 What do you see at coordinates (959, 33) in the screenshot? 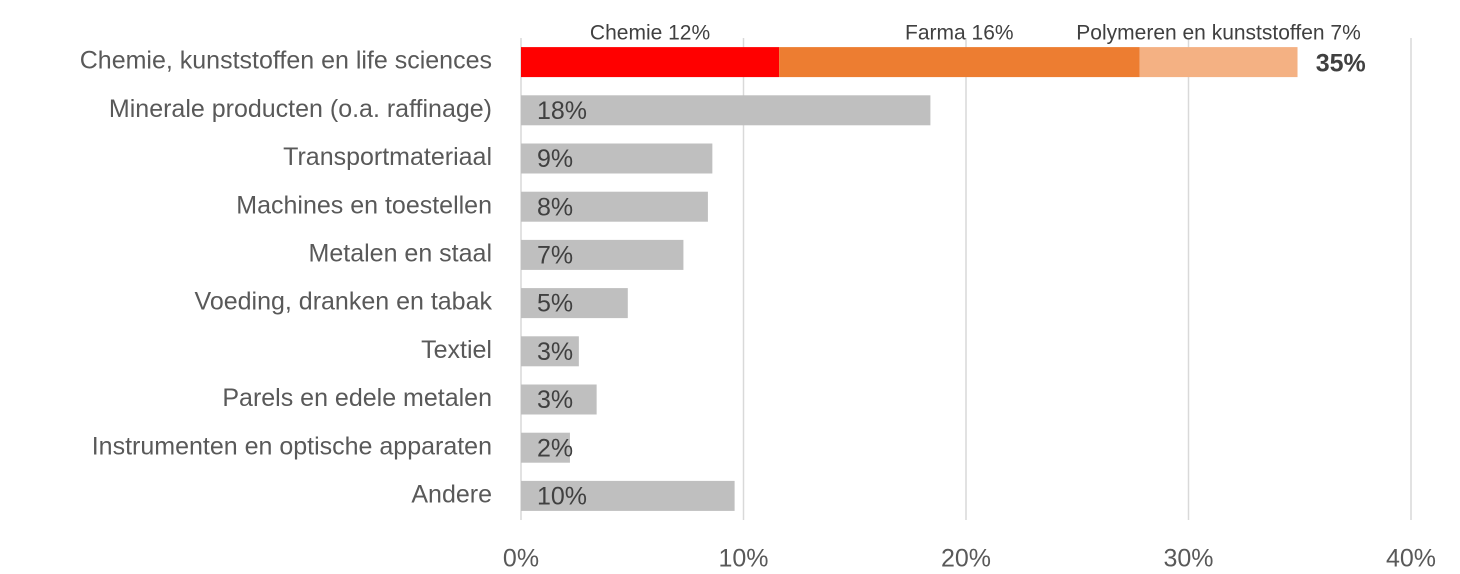
I see `segment-label: Farma 16%` at bounding box center [959, 33].